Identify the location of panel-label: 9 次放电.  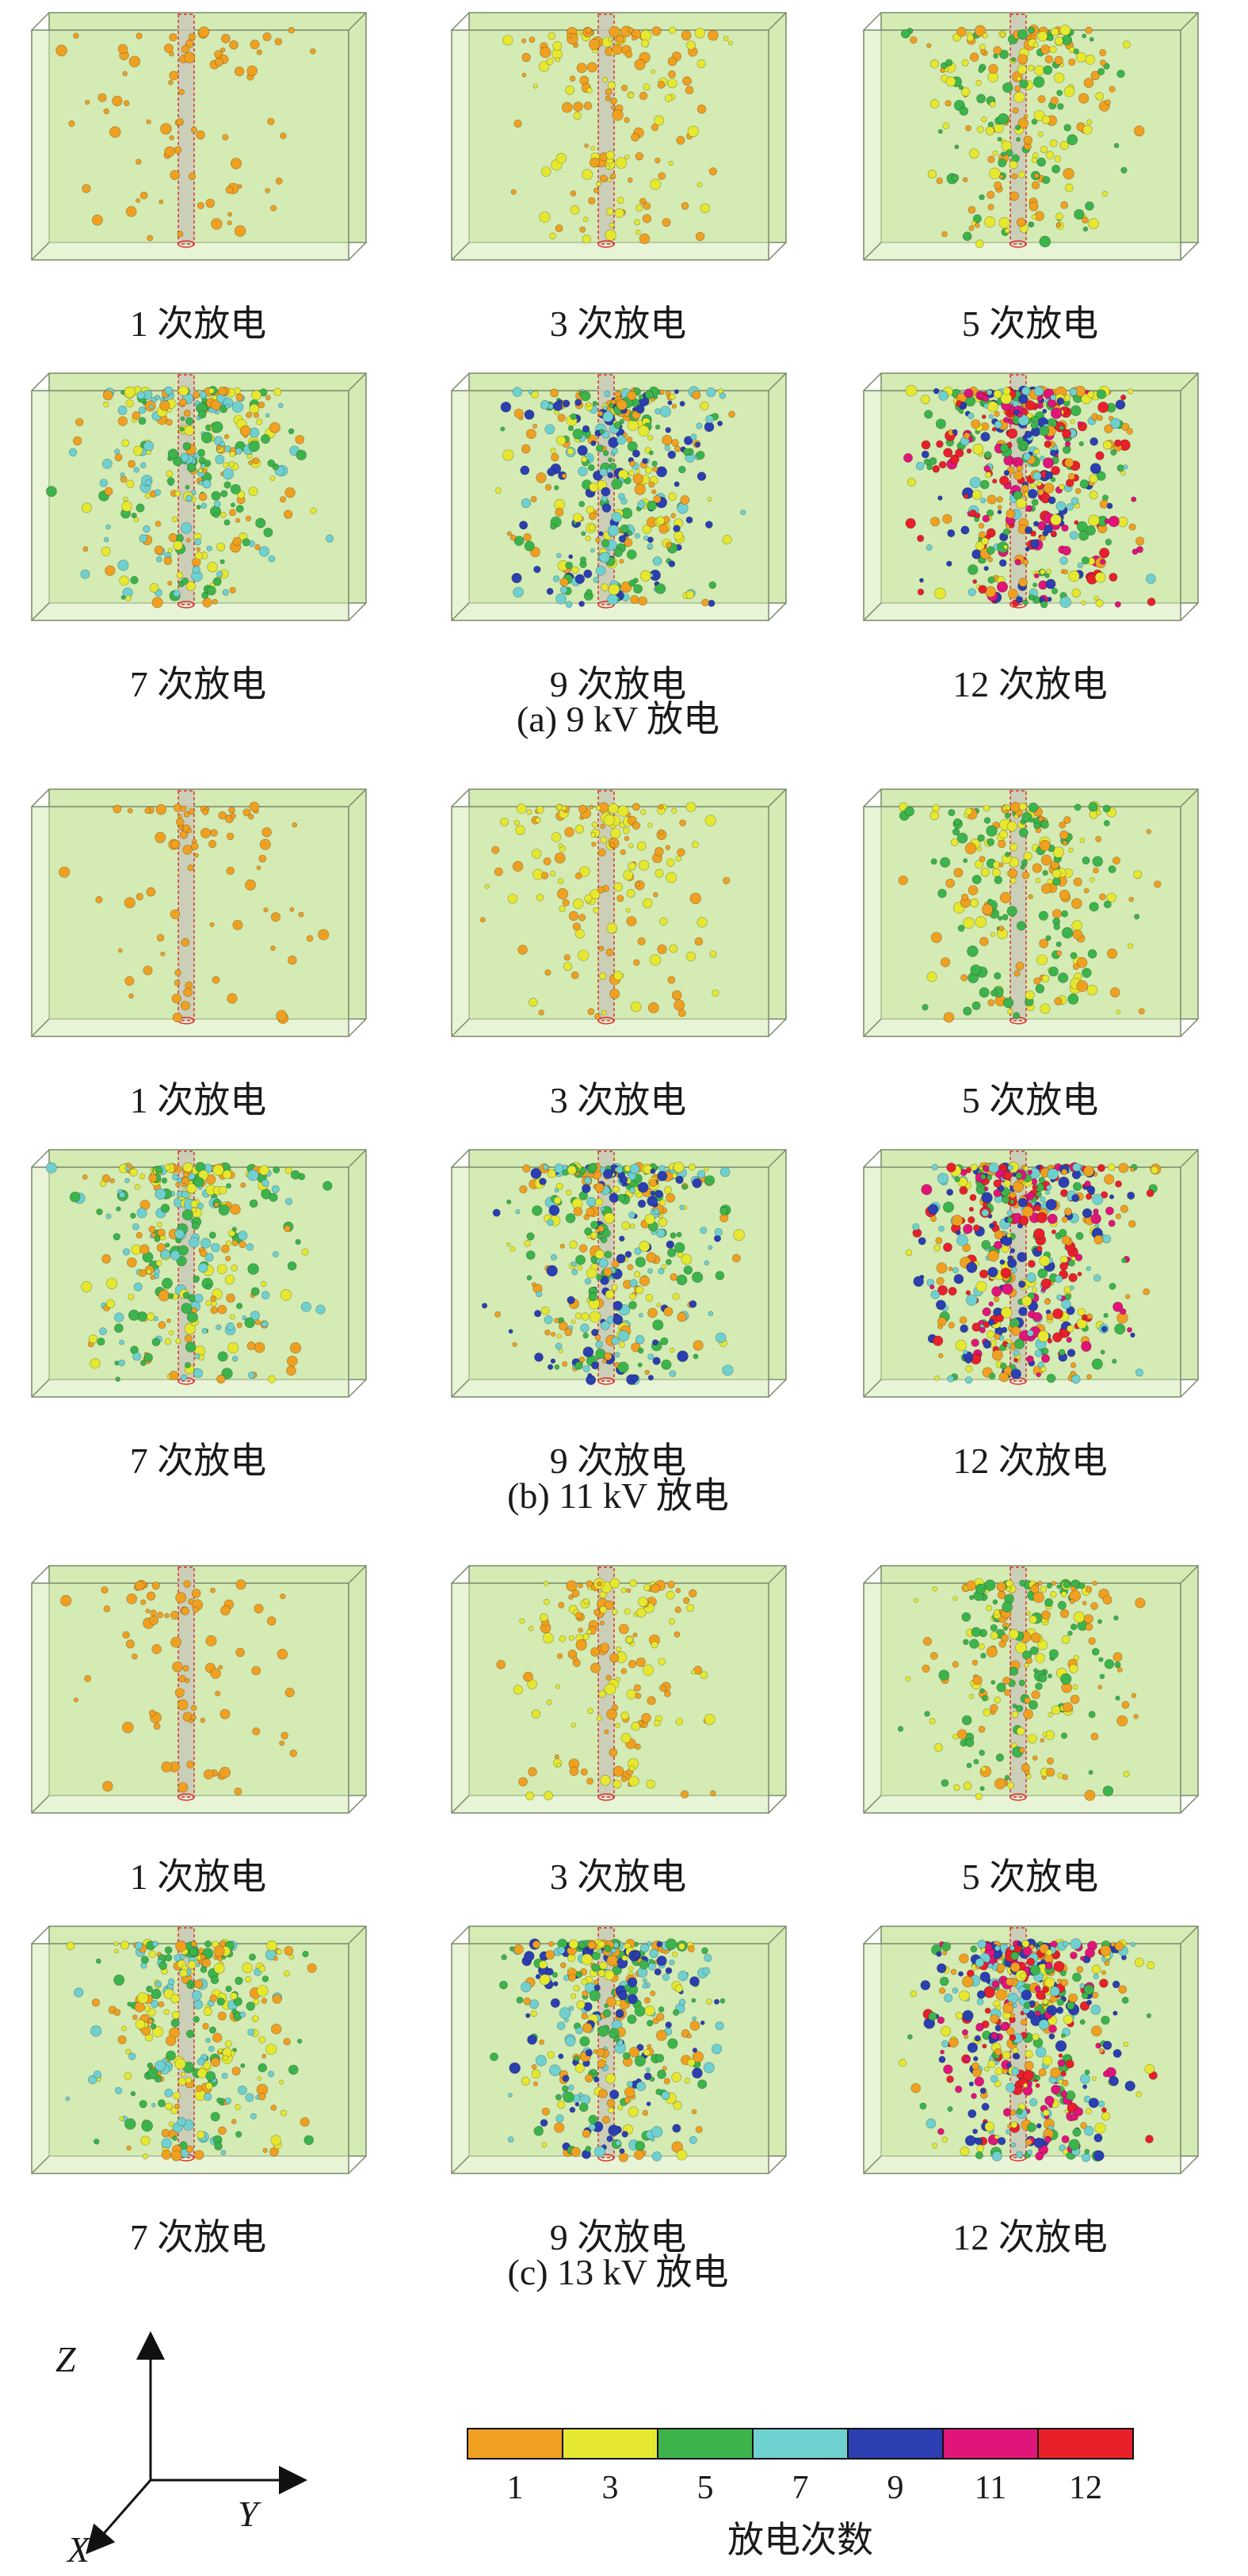
(618, 2237).